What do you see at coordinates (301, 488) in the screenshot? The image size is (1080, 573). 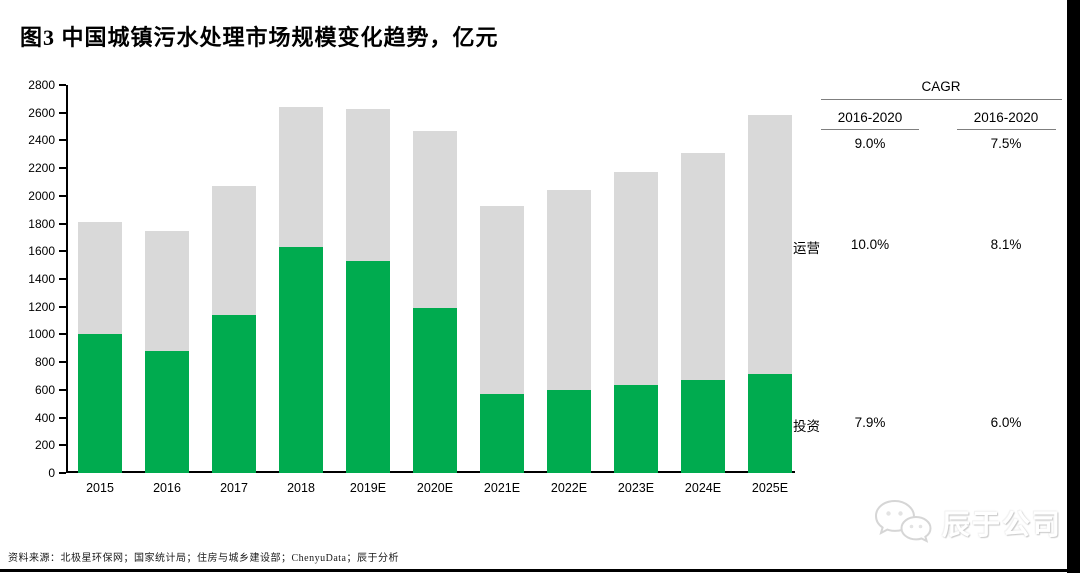 I see `x-axis-label-2018: 2018` at bounding box center [301, 488].